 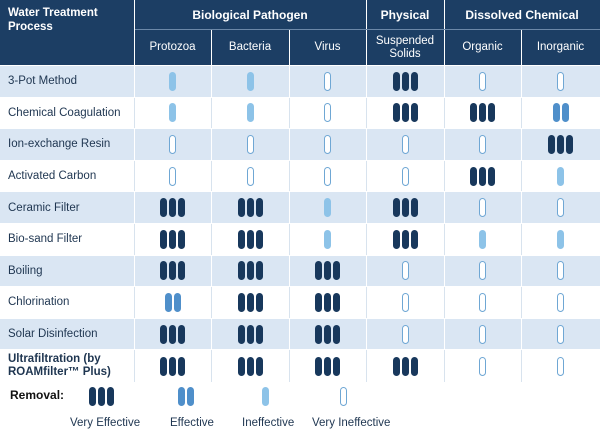 I want to click on table-row: Ultrafiltration (by ROAMfilter™ Plus), so click(x=300, y=366).